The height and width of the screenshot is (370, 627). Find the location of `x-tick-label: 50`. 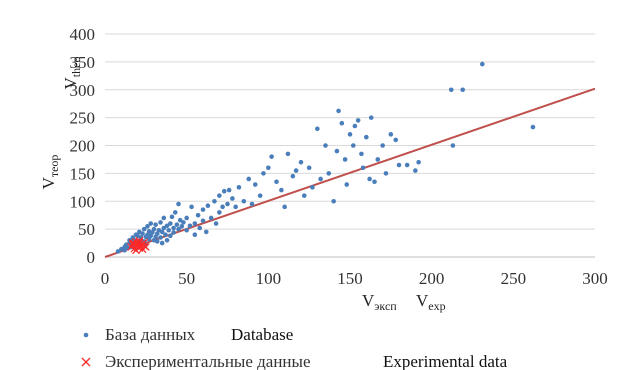

x-tick-label: 50 is located at coordinates (186, 278).